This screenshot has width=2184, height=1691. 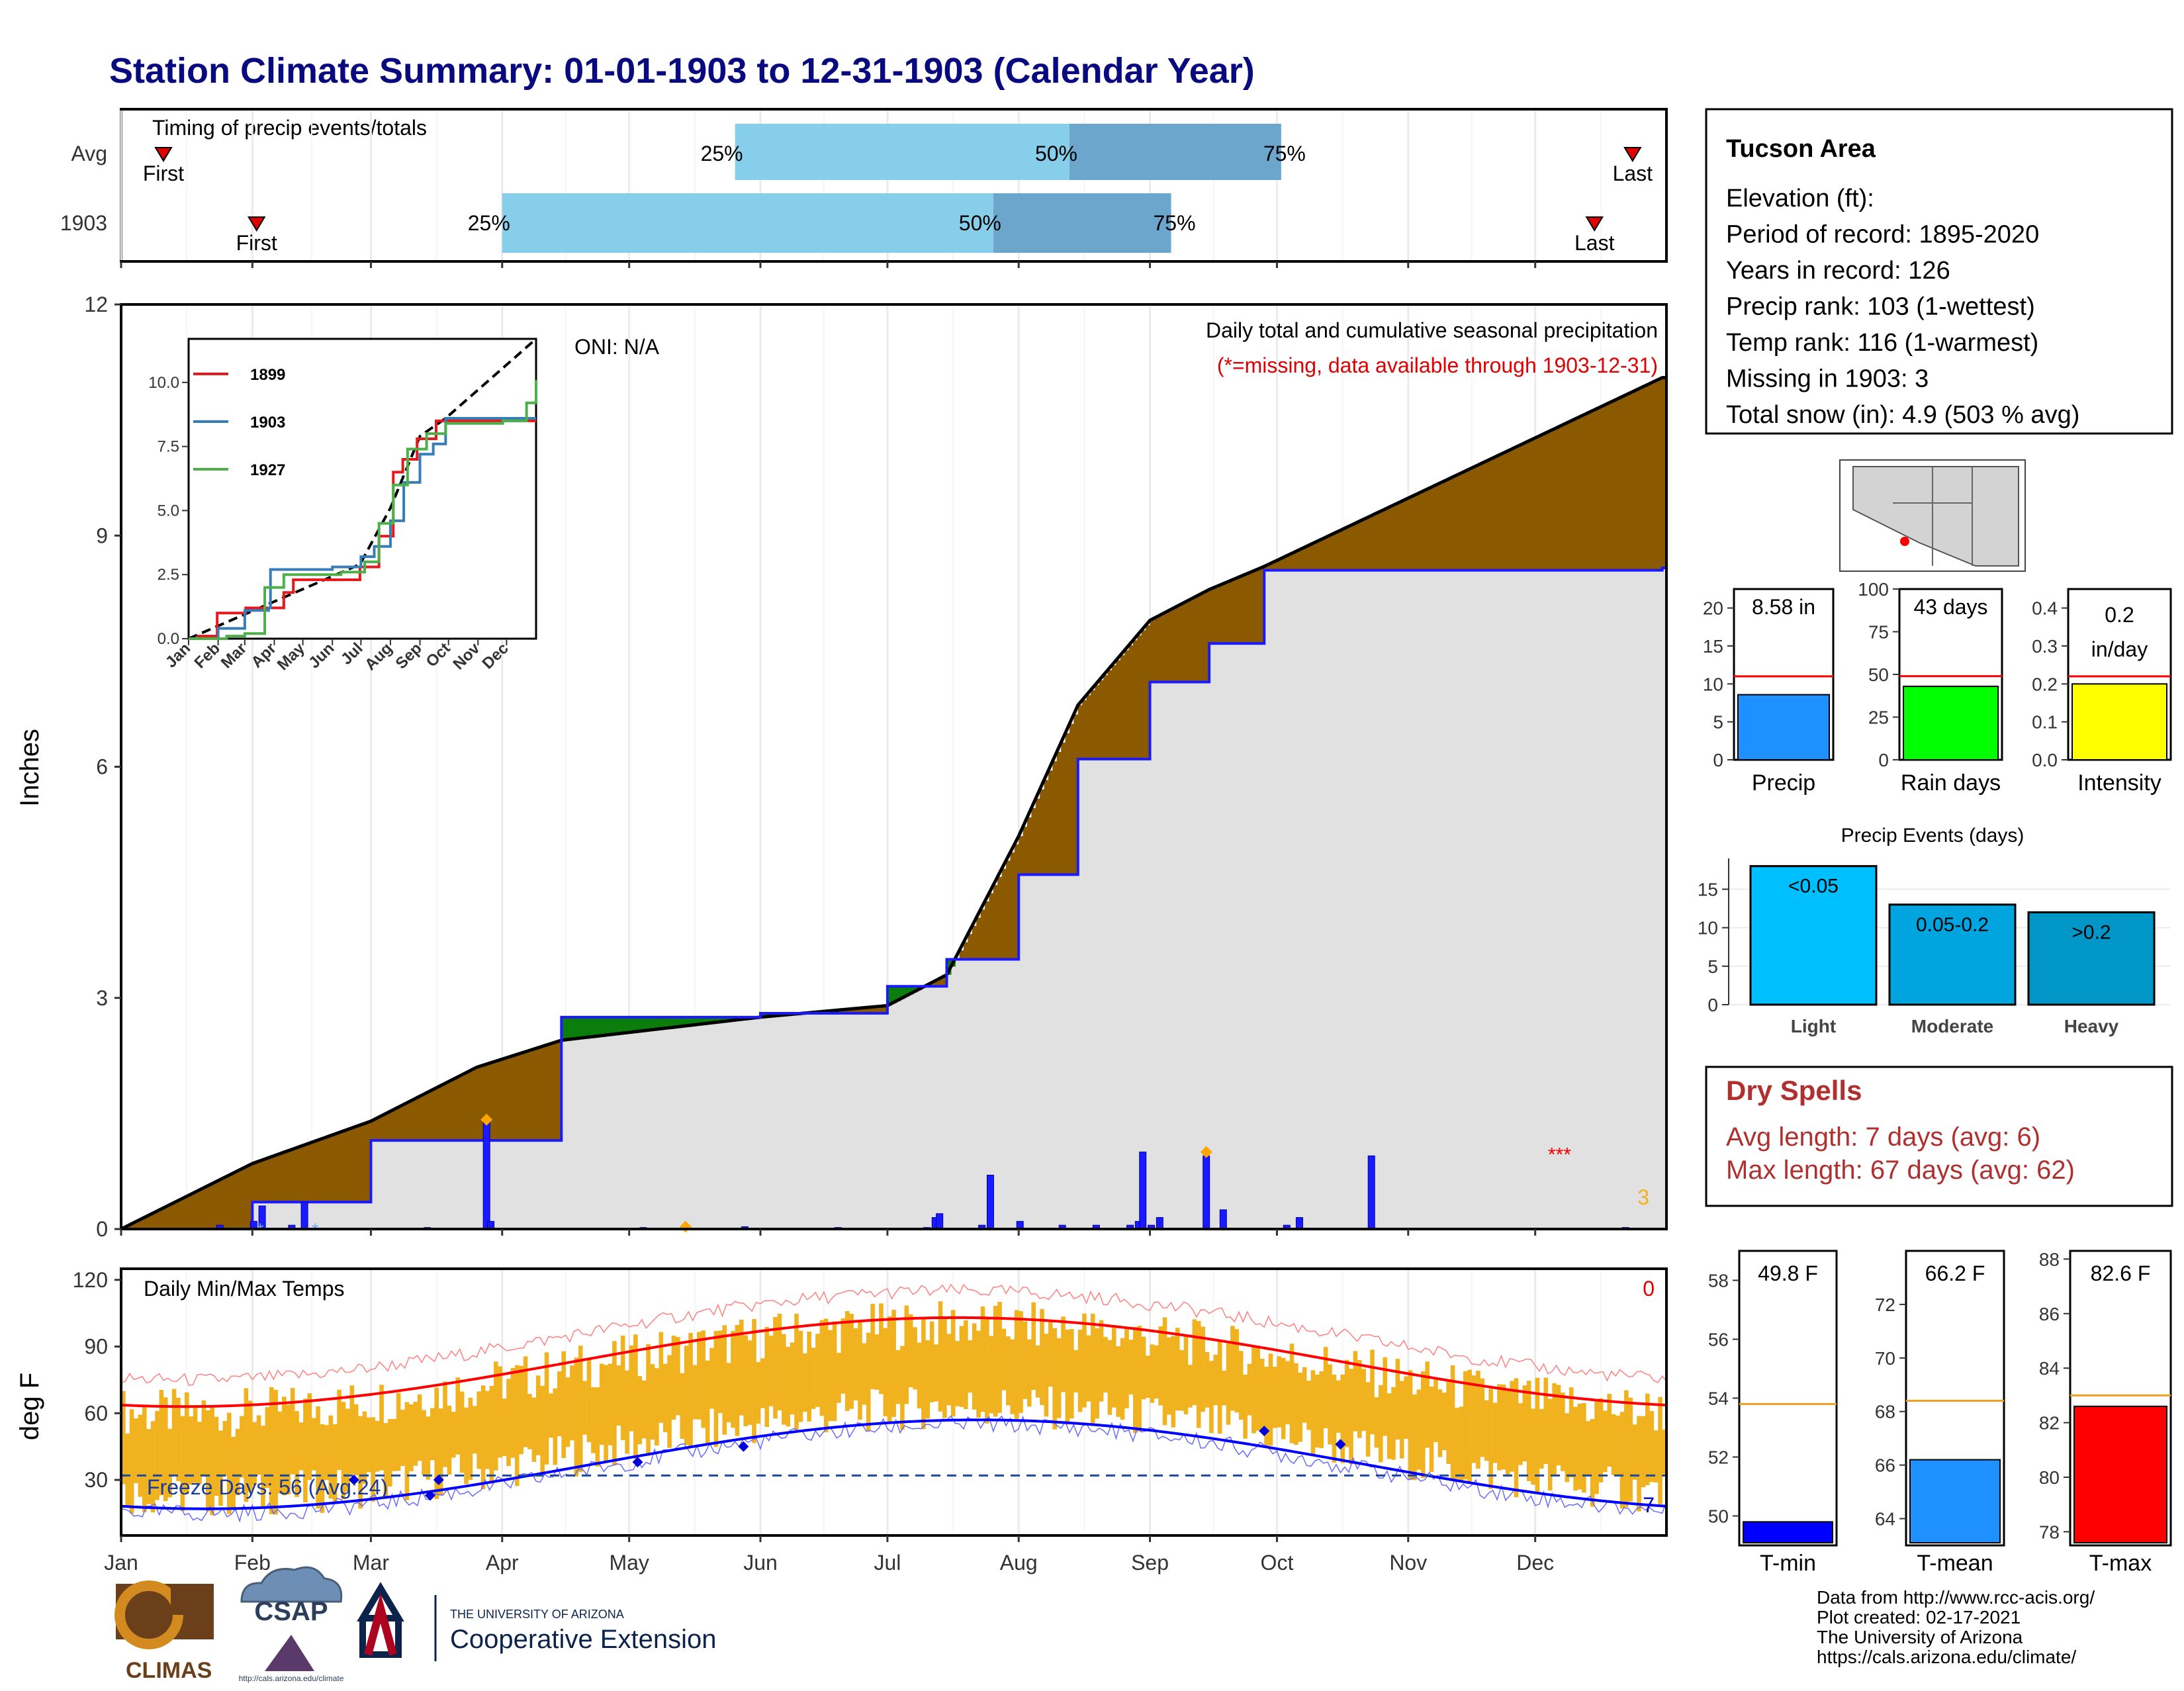 What do you see at coordinates (1939, 271) in the screenshot?
I see `station-info-frame` at bounding box center [1939, 271].